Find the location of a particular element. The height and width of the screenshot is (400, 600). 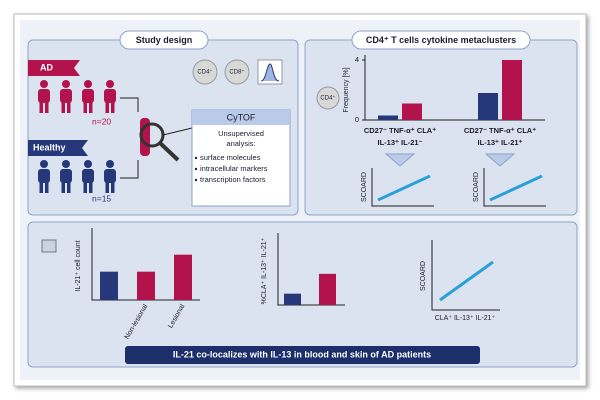

cytof-item: intracellular markers is located at coordinates (234, 168).